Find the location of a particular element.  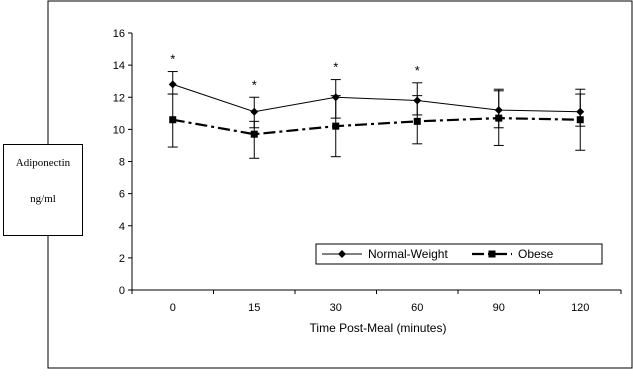

legend-box is located at coordinates (459, 254).